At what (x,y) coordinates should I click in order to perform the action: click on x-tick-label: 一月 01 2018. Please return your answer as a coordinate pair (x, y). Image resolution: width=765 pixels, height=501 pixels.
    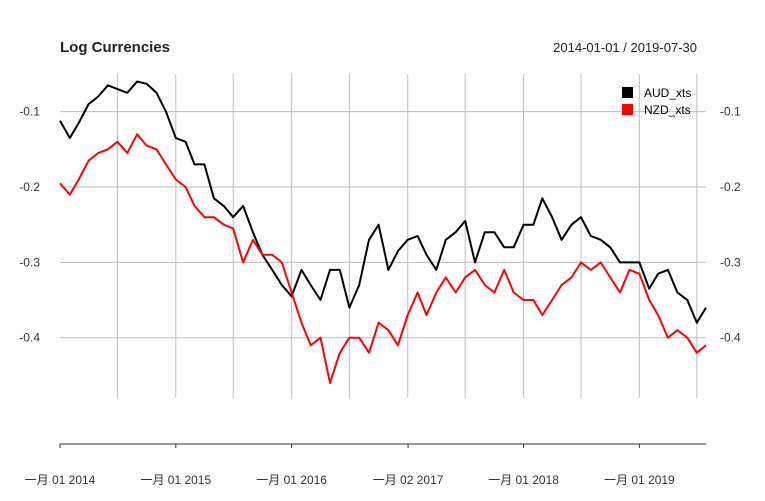
    Looking at the image, I should click on (523, 480).